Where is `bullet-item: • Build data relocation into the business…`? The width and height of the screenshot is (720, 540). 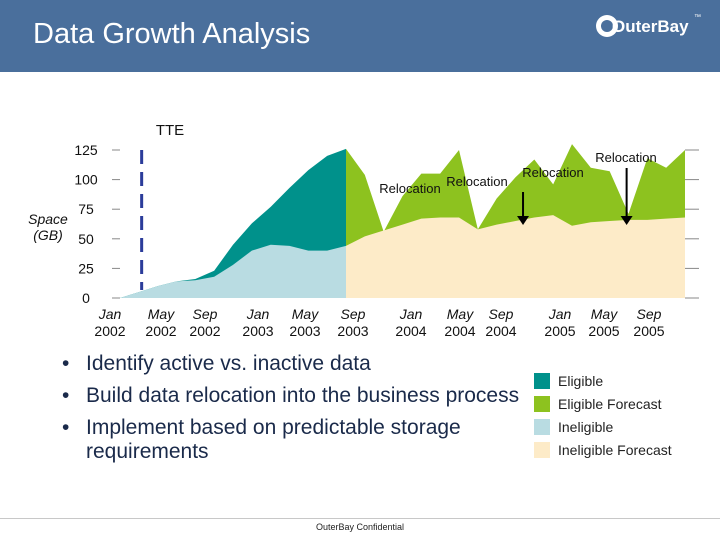 bullet-item: • Build data relocation into the business… is located at coordinates (292, 396).